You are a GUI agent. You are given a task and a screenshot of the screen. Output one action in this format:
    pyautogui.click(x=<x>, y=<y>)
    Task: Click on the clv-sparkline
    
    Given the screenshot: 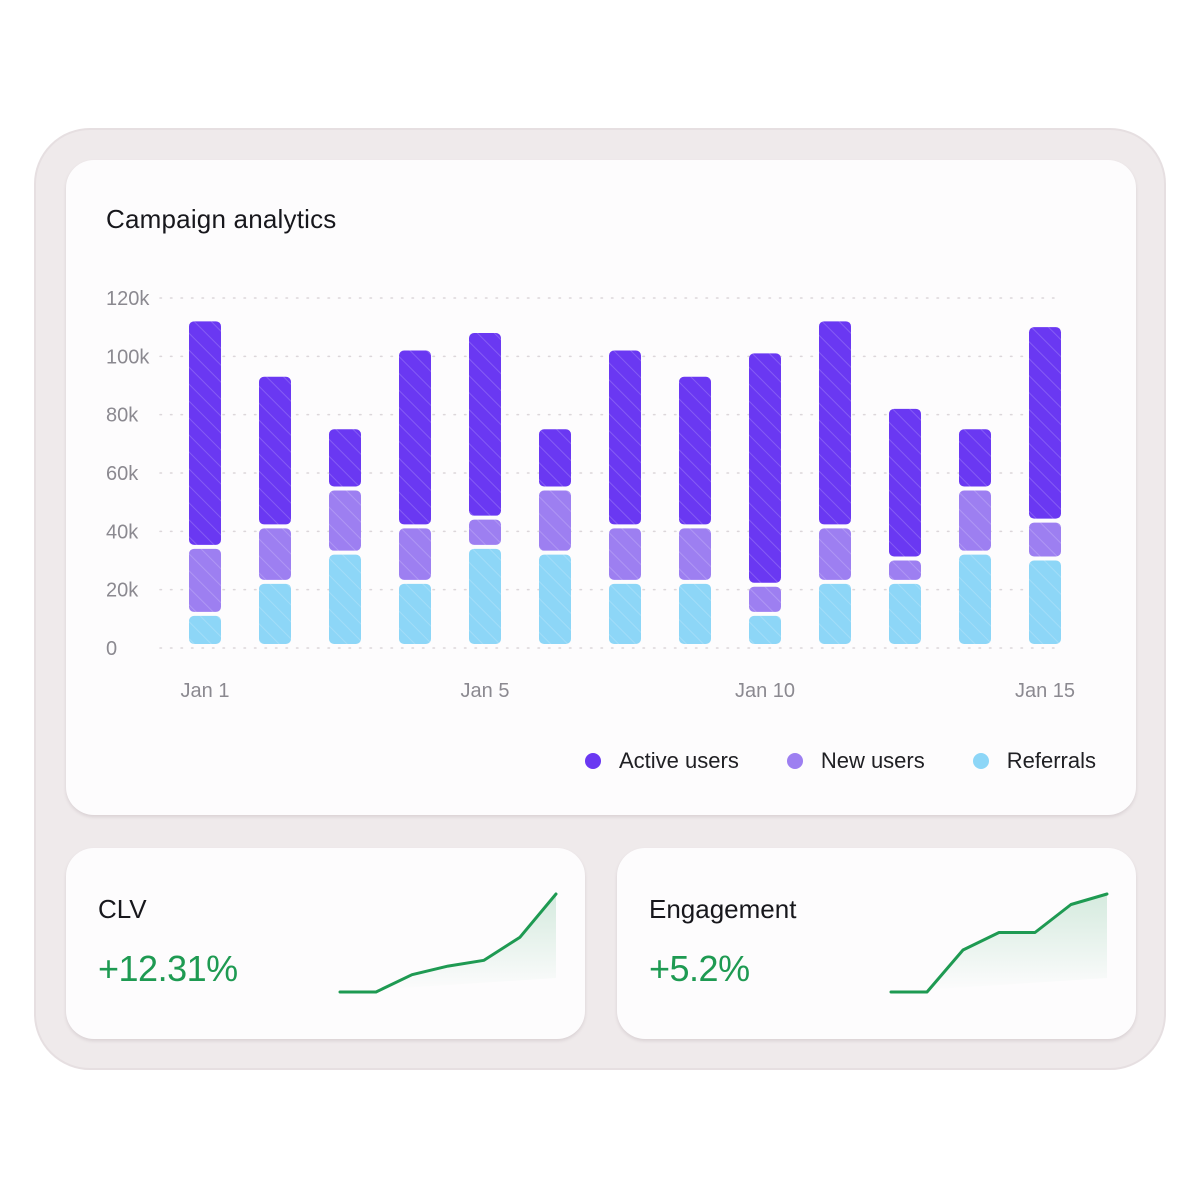 What is the action you would take?
    pyautogui.click(x=448, y=943)
    